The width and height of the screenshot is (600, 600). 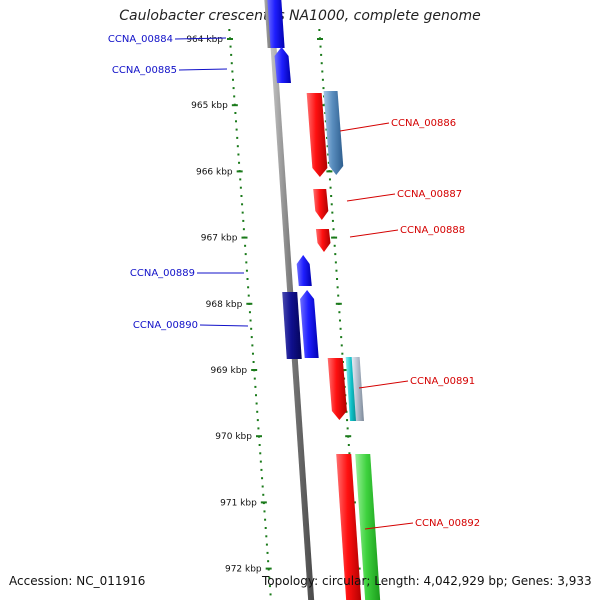 What do you see at coordinates (243, 570) in the screenshot?
I see `ruler-tick-label: 972 kbp` at bounding box center [243, 570].